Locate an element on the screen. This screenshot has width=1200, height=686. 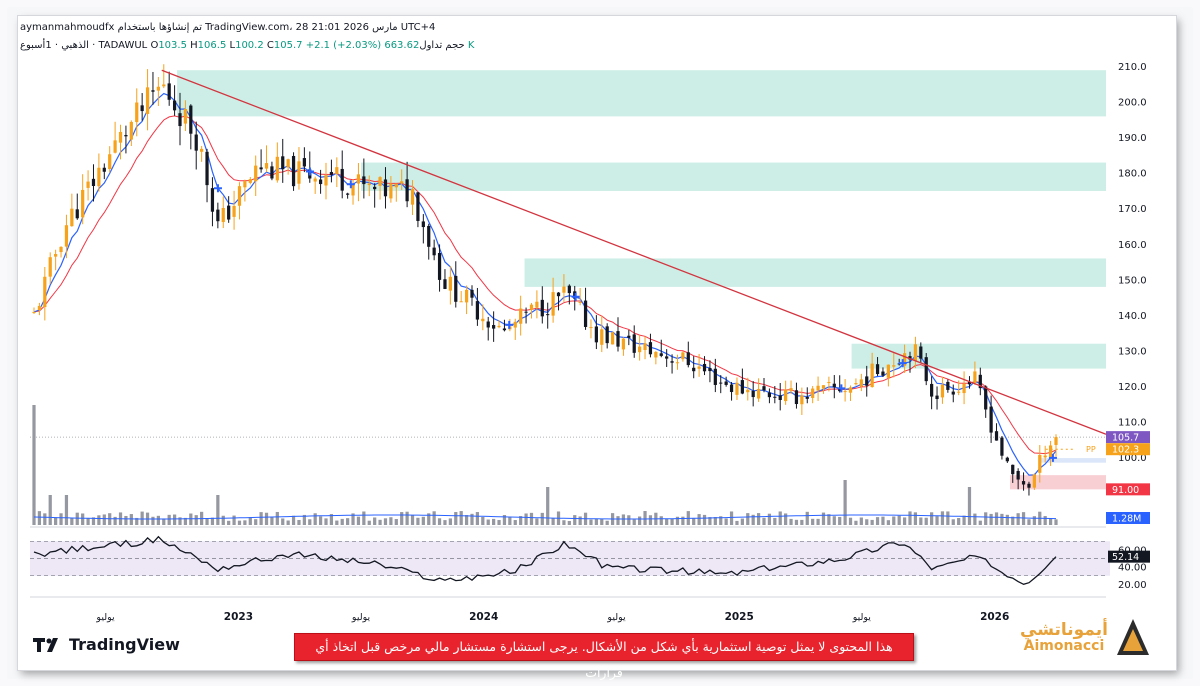
low-label: L is located at coordinates (232, 45).